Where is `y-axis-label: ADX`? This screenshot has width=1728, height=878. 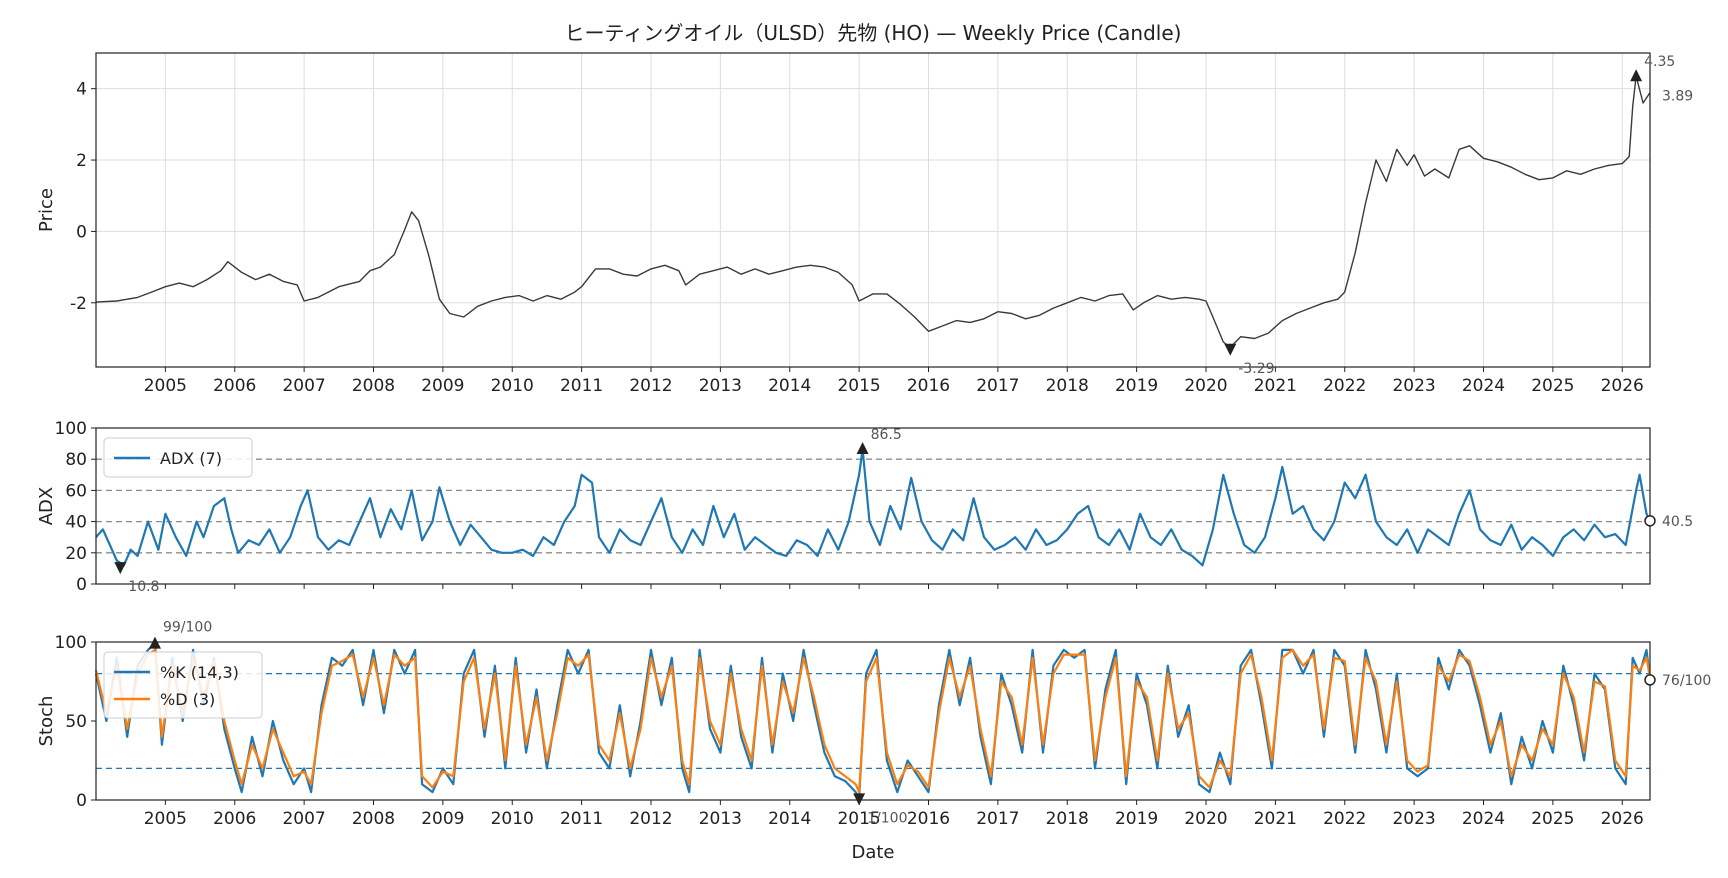 y-axis-label: ADX is located at coordinates (46, 506).